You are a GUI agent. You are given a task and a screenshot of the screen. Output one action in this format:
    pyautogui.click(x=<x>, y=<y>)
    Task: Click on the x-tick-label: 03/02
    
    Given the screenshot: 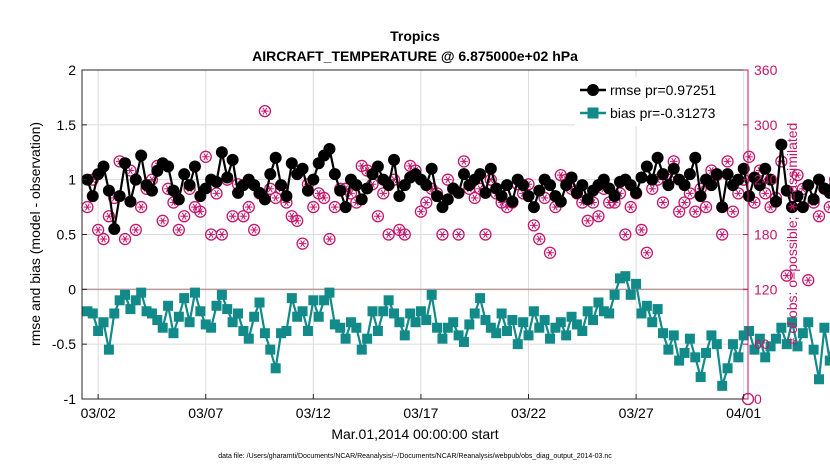 What is the action you would take?
    pyautogui.click(x=98, y=413)
    